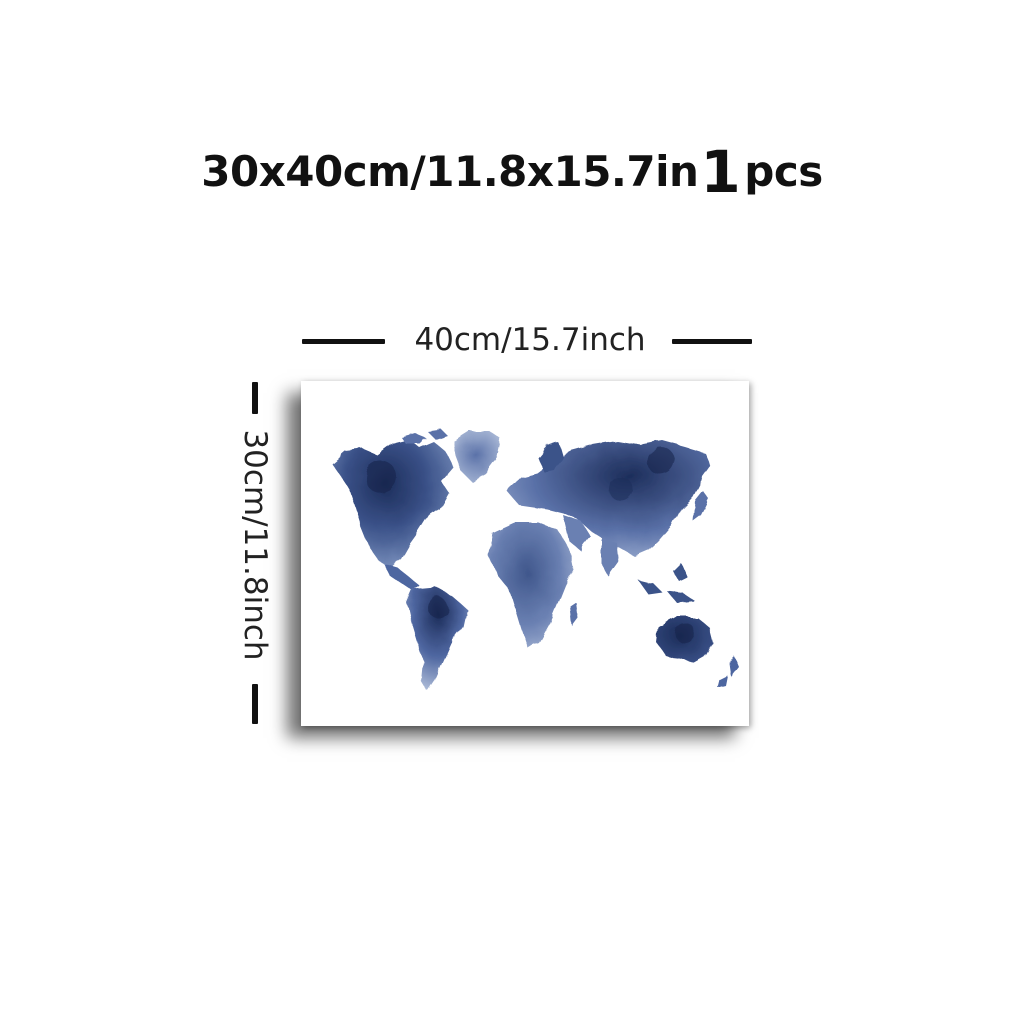 The width and height of the screenshot is (1024, 1024). Describe the element at coordinates (392, 503) in the screenshot. I see `north-america-shape` at that location.